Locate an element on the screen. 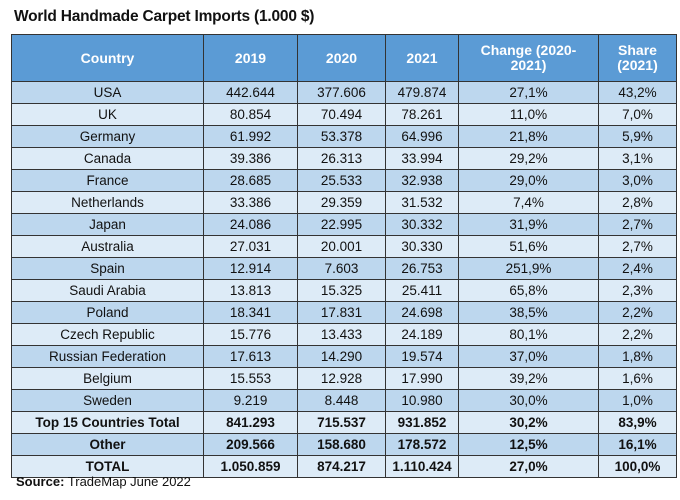  cell-2020: 22.995 is located at coordinates (341, 224).